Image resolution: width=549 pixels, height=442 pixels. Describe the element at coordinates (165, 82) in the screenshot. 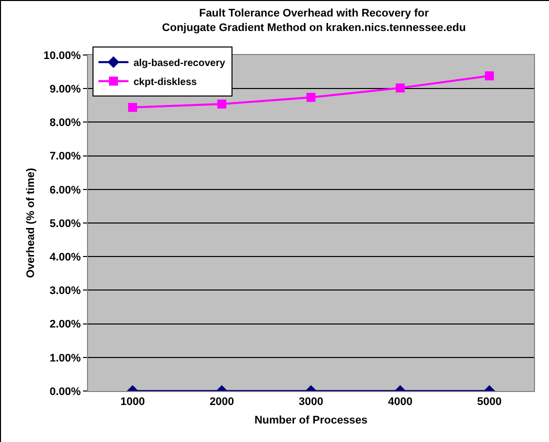

I see `legend-label: ckpt-diskless` at that location.